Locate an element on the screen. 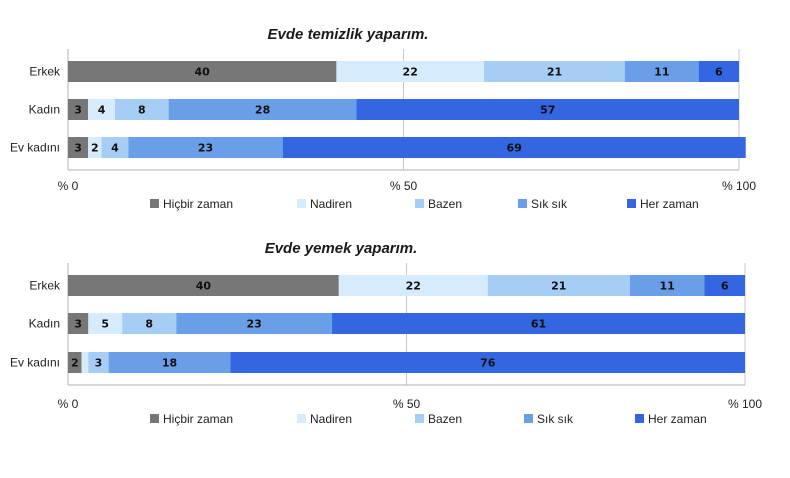 The height and width of the screenshot is (478, 790). data-label: 18 is located at coordinates (169, 363).